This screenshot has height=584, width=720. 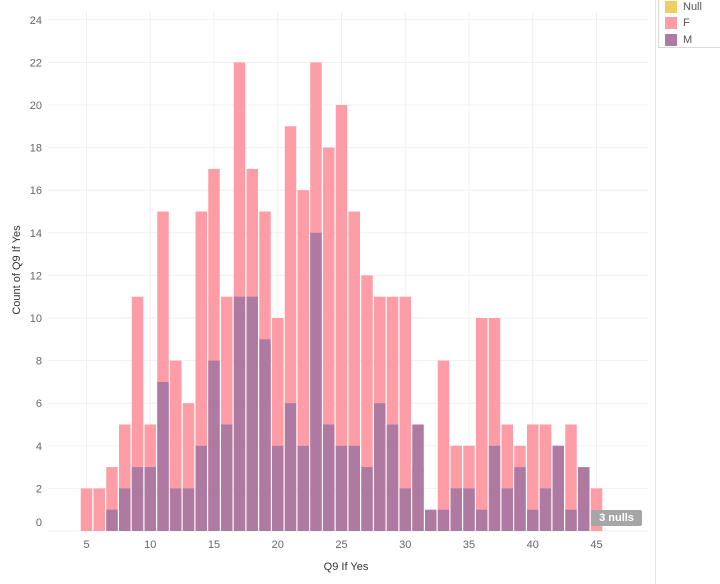 What do you see at coordinates (678, 39) in the screenshot?
I see `legend-item-m: M` at bounding box center [678, 39].